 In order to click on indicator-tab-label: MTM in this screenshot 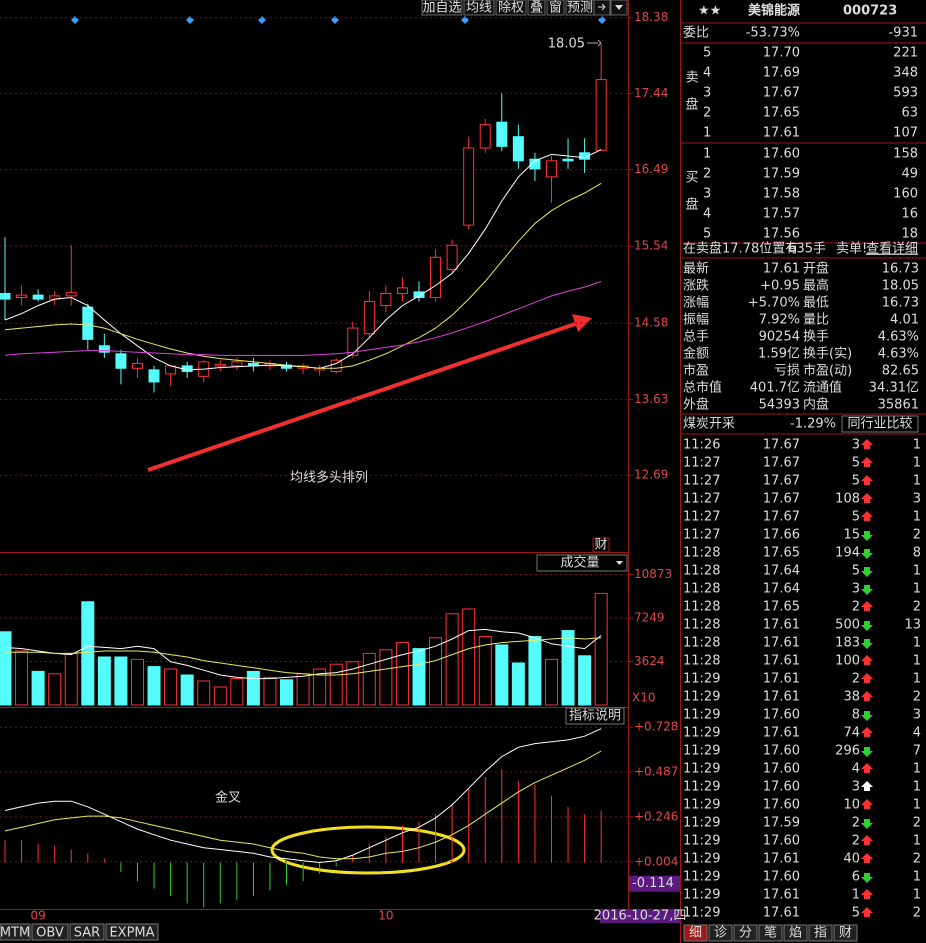, I will do `click(15, 933)`.